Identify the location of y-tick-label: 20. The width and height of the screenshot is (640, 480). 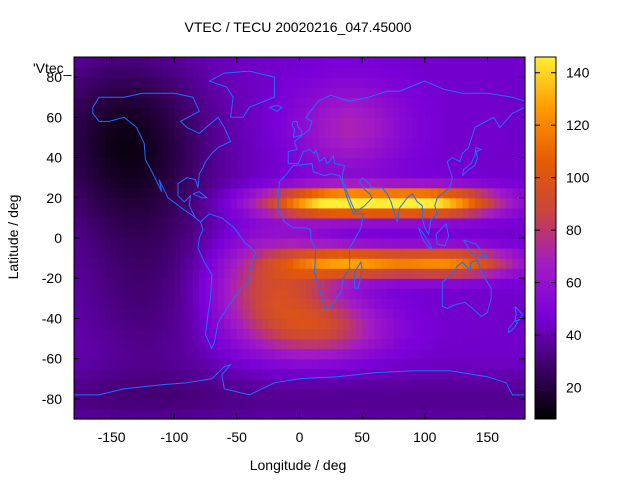
(54, 198).